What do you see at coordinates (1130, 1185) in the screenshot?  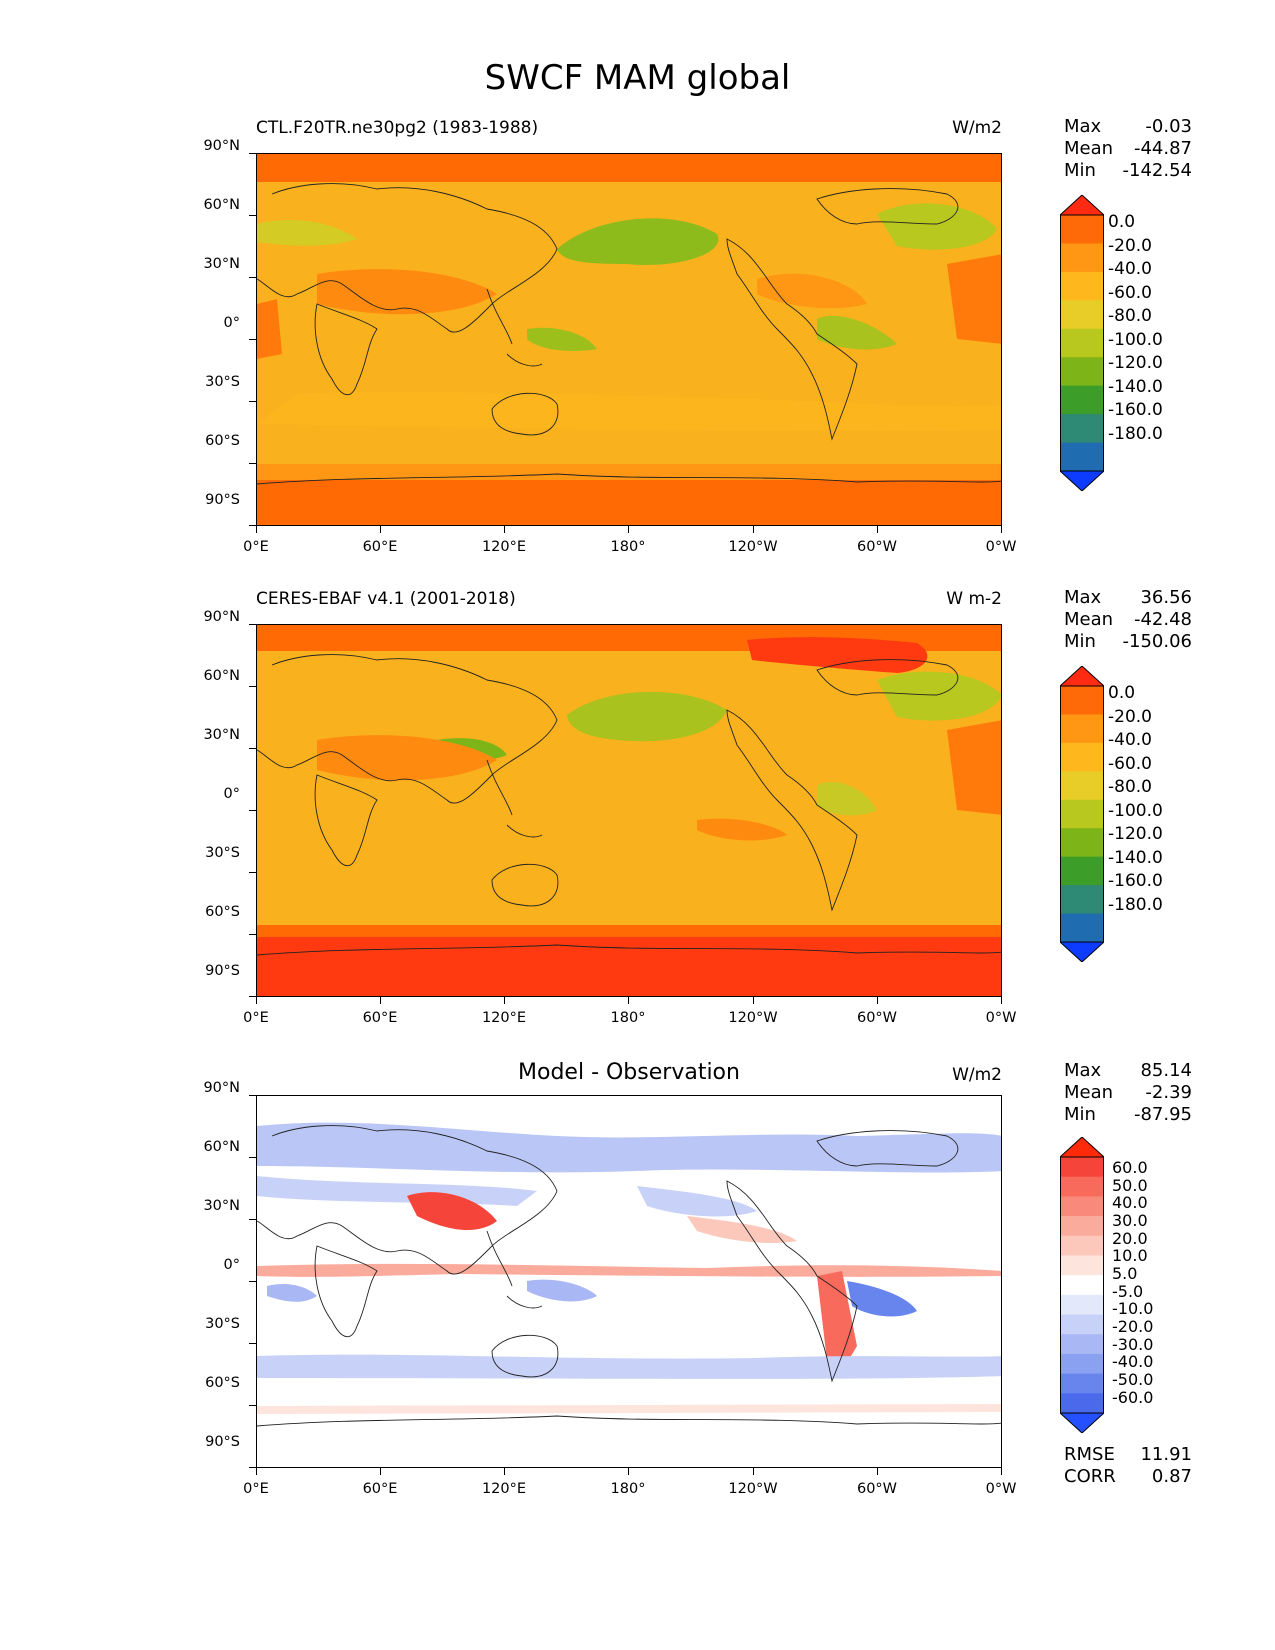 I see `colorbar-label: 50.0` at bounding box center [1130, 1185].